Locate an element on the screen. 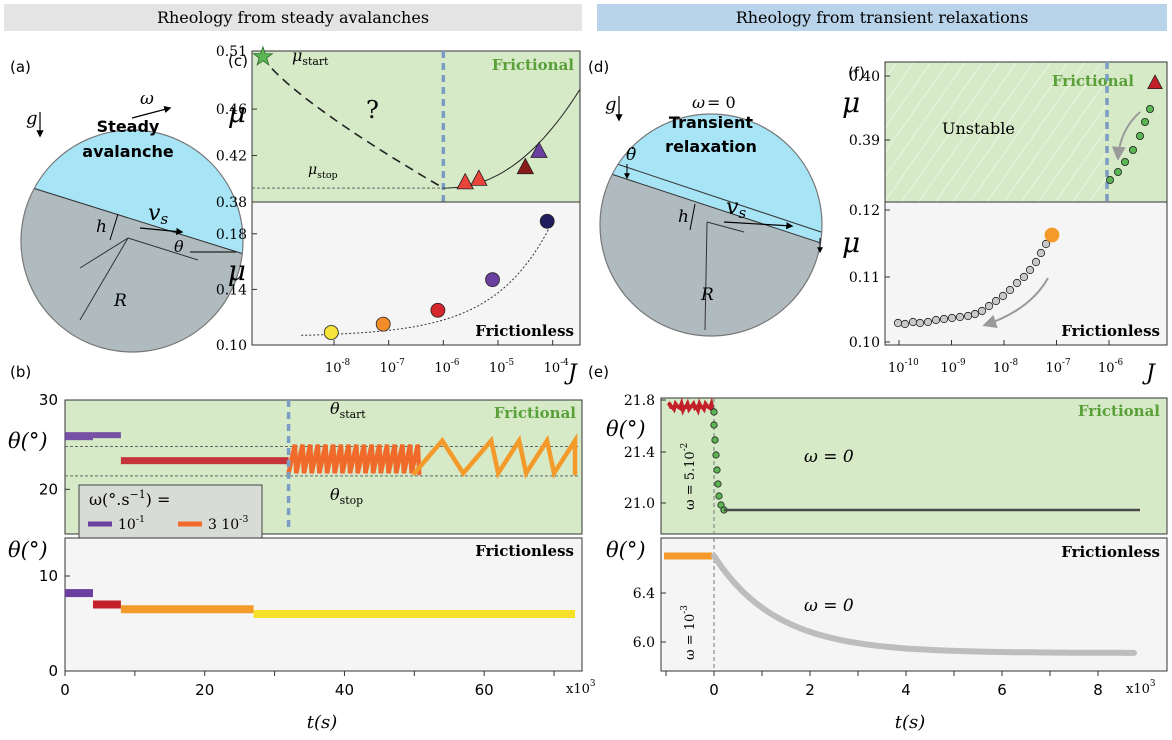 Image resolution: width=1172 pixels, height=740 pixels. driven-series is located at coordinates (690, 406).